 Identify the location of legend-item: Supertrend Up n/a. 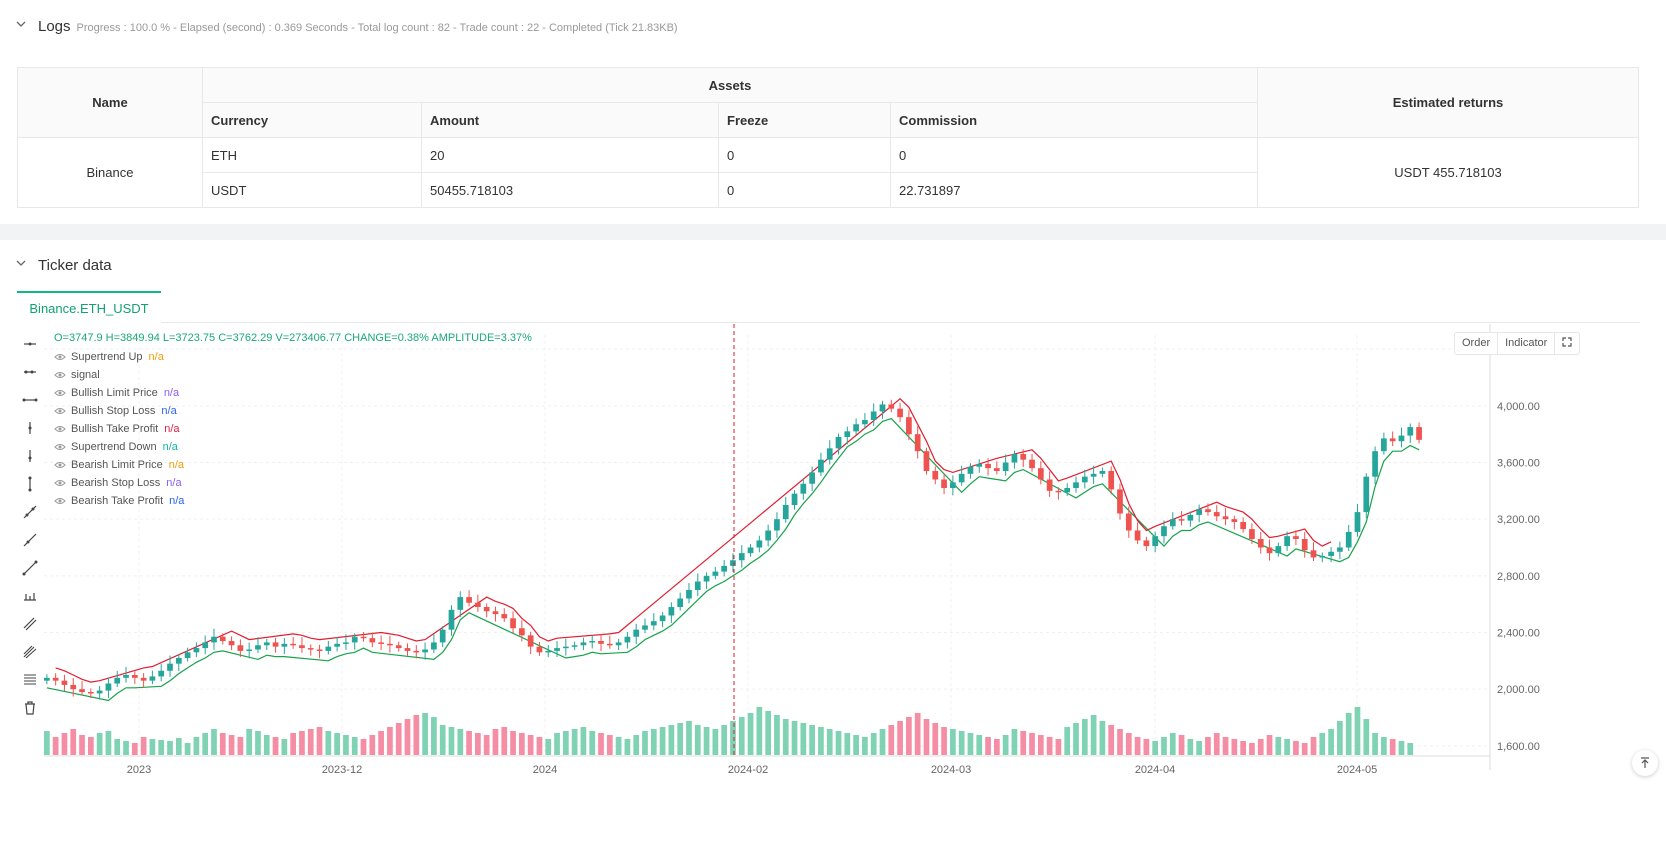
(119, 357).